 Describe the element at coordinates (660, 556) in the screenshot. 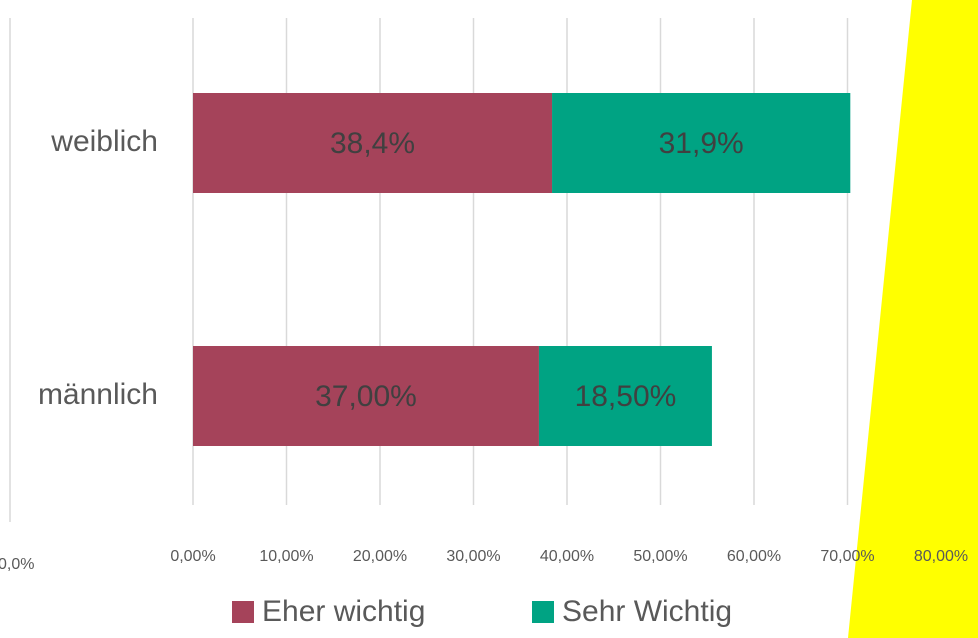

I see `x-tick-label: 50,00%` at that location.